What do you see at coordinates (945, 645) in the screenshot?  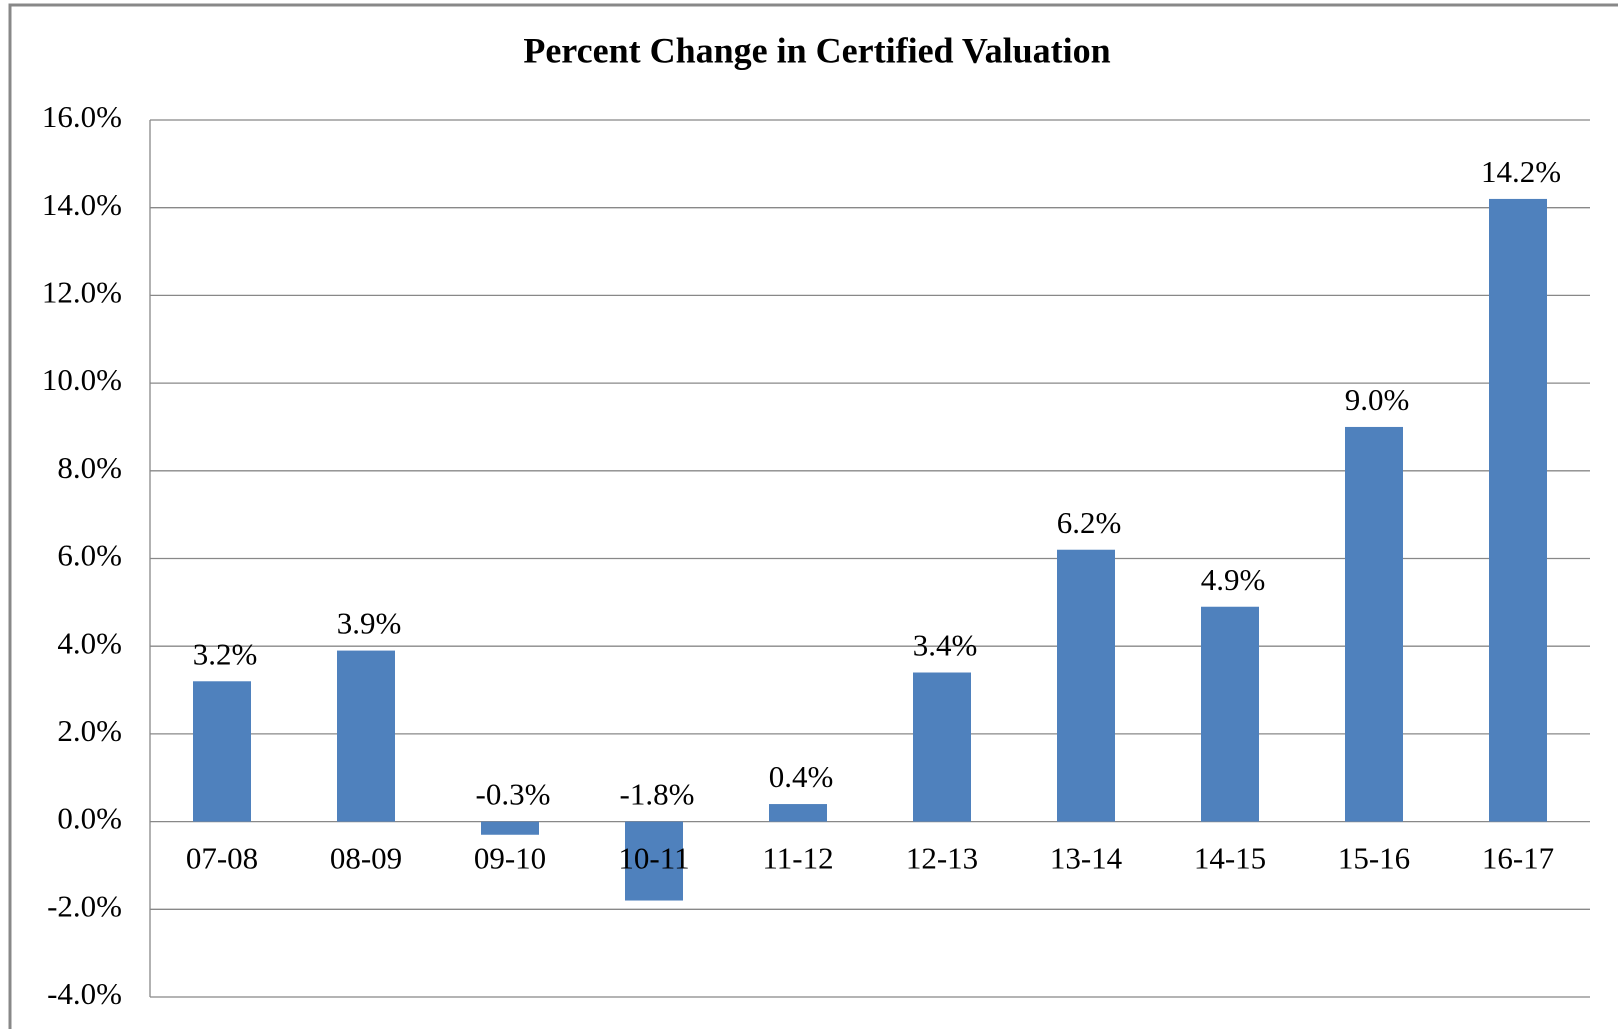 I see `data-label: 3.4%` at bounding box center [945, 645].